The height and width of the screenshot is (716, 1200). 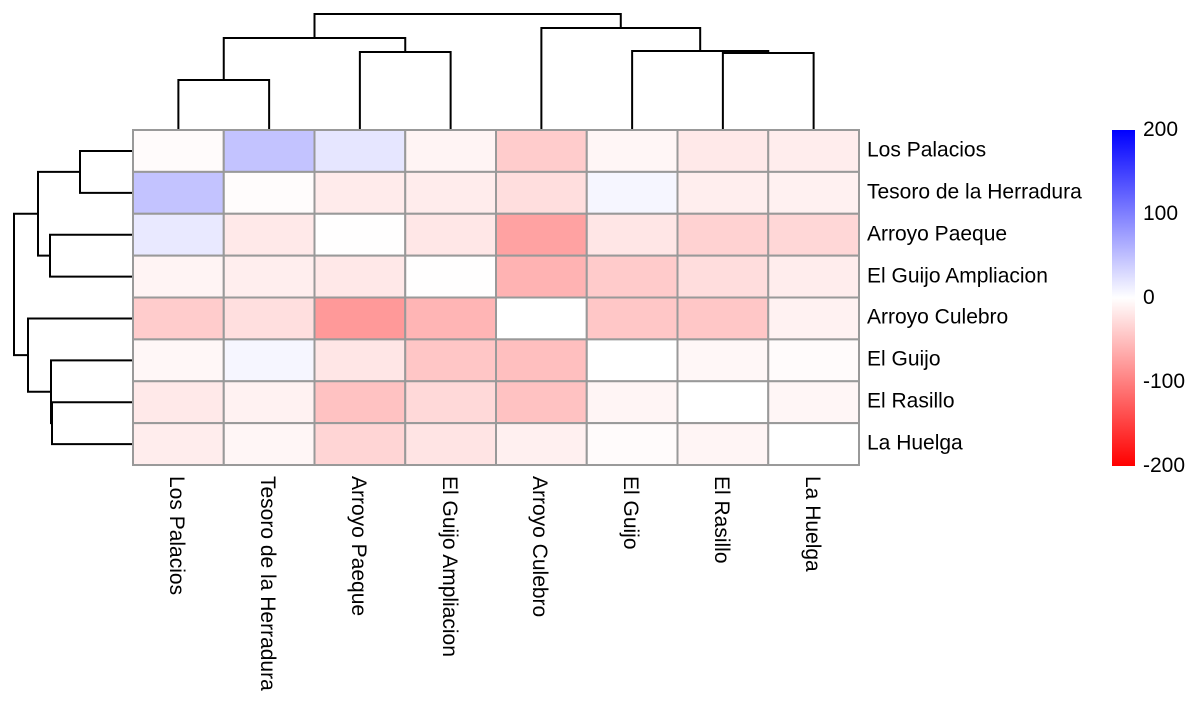 What do you see at coordinates (449, 566) in the screenshot?
I see `col-label: El Guijo Ampliacion` at bounding box center [449, 566].